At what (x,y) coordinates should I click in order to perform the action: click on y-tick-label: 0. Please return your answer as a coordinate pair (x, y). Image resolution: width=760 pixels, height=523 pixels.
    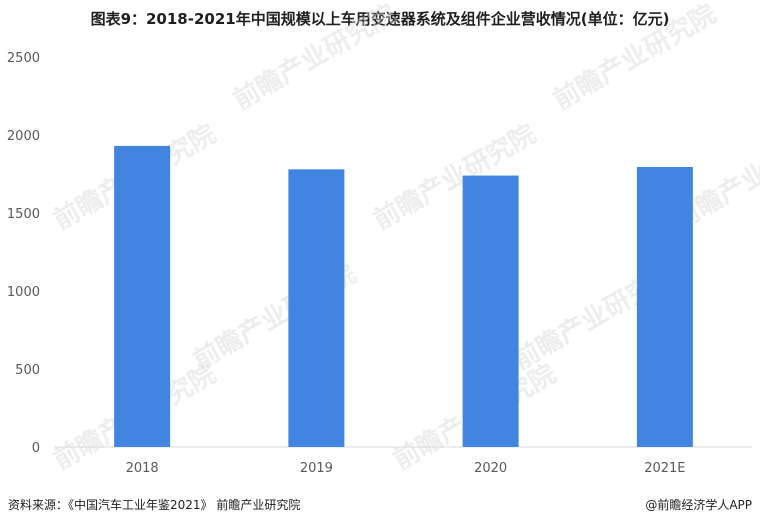
    Looking at the image, I should click on (36, 448).